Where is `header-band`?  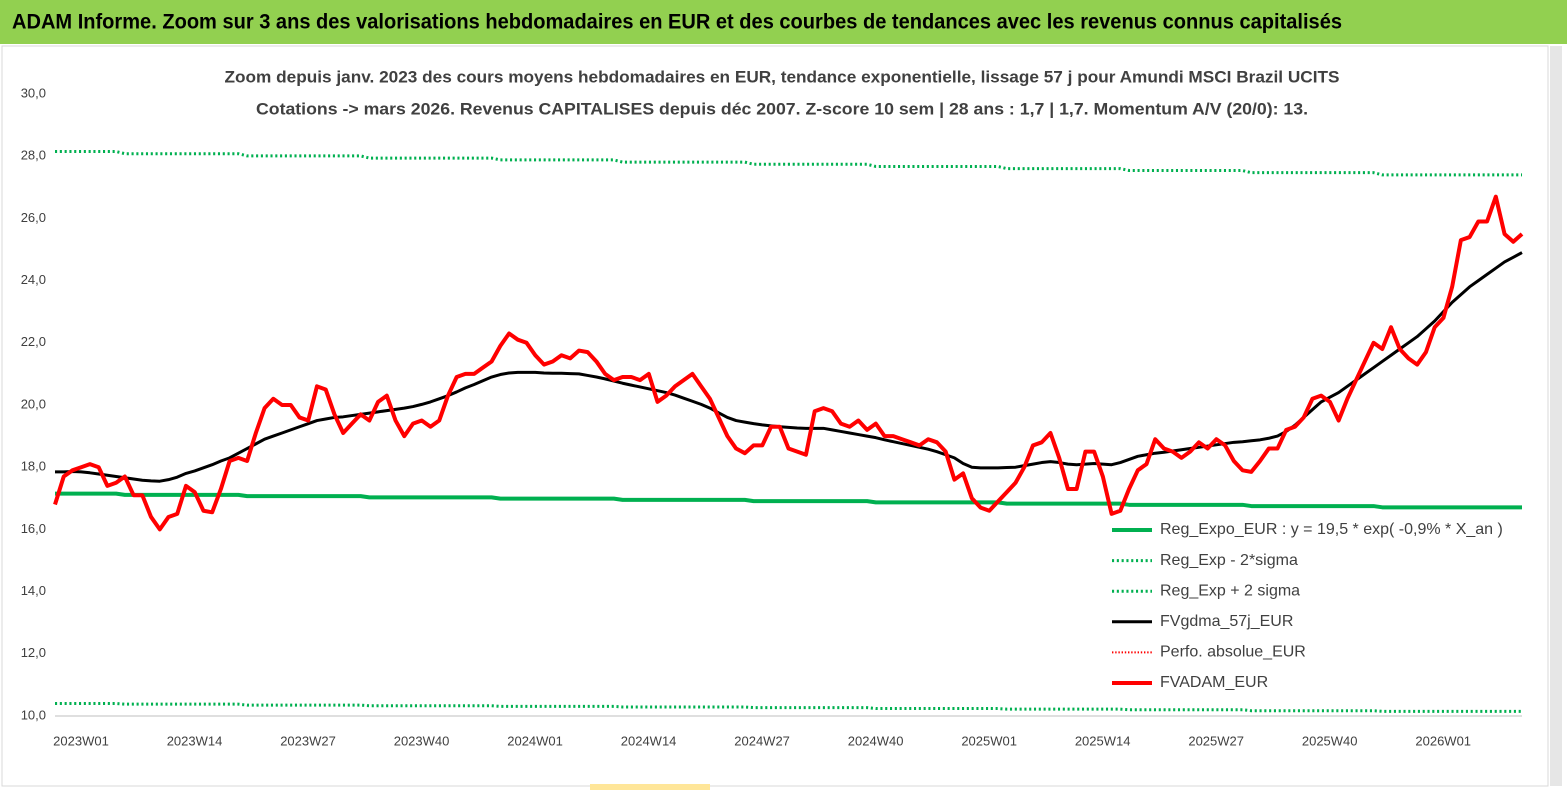
header-band is located at coordinates (783, 22).